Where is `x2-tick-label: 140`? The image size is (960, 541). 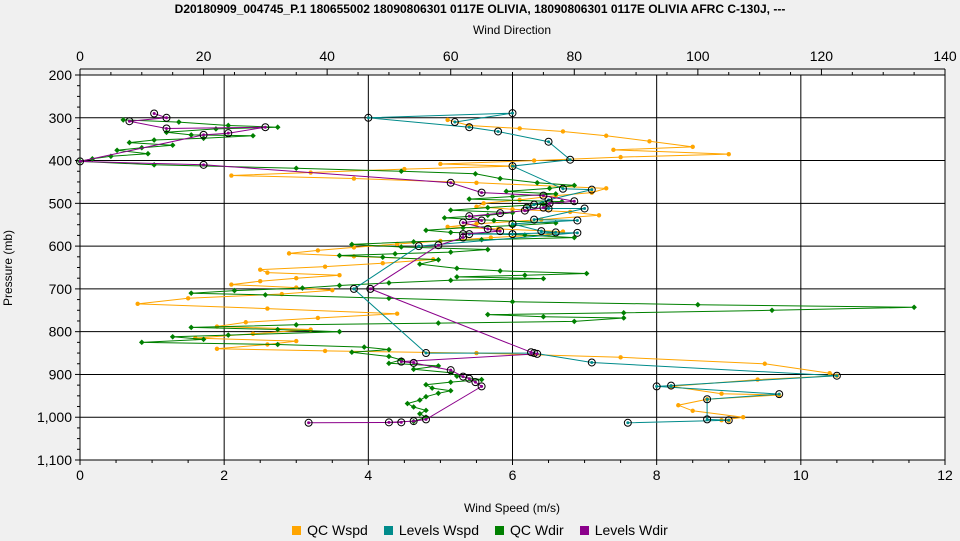
x2-tick-label: 140 is located at coordinates (945, 56).